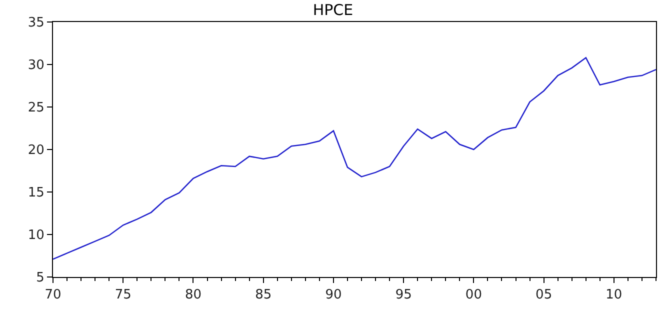  I want to click on y-tick-label: 25, so click(36, 108).